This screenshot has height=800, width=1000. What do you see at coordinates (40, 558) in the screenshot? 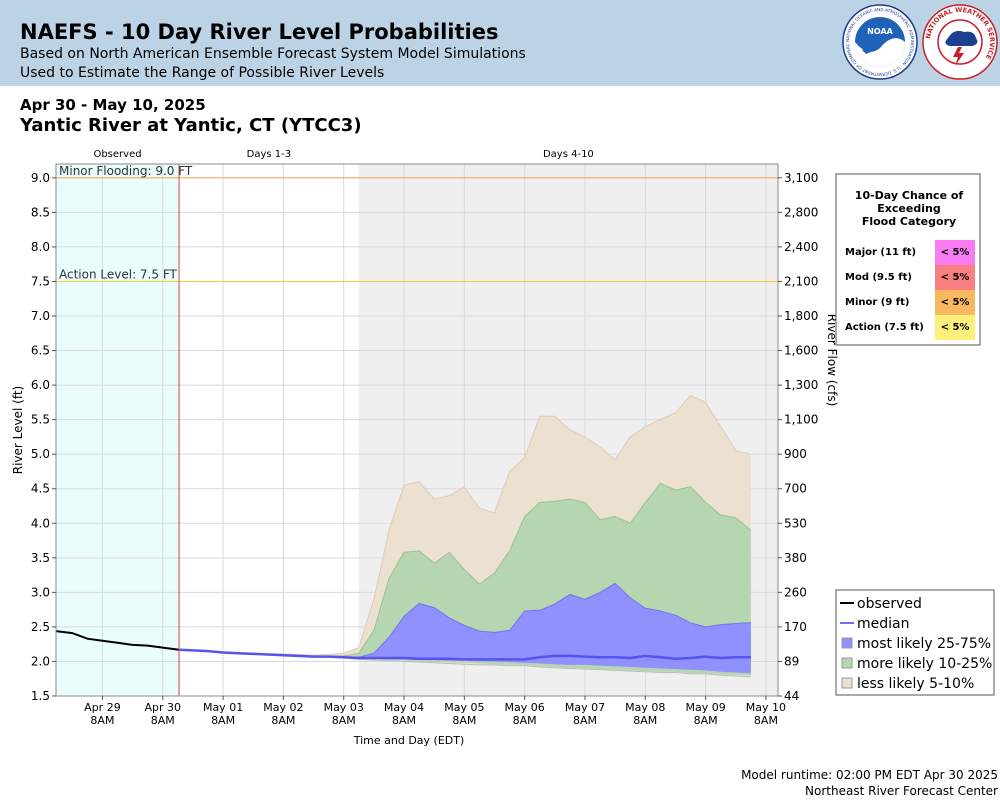
I see `y-tick-label: 3.5` at bounding box center [40, 558].